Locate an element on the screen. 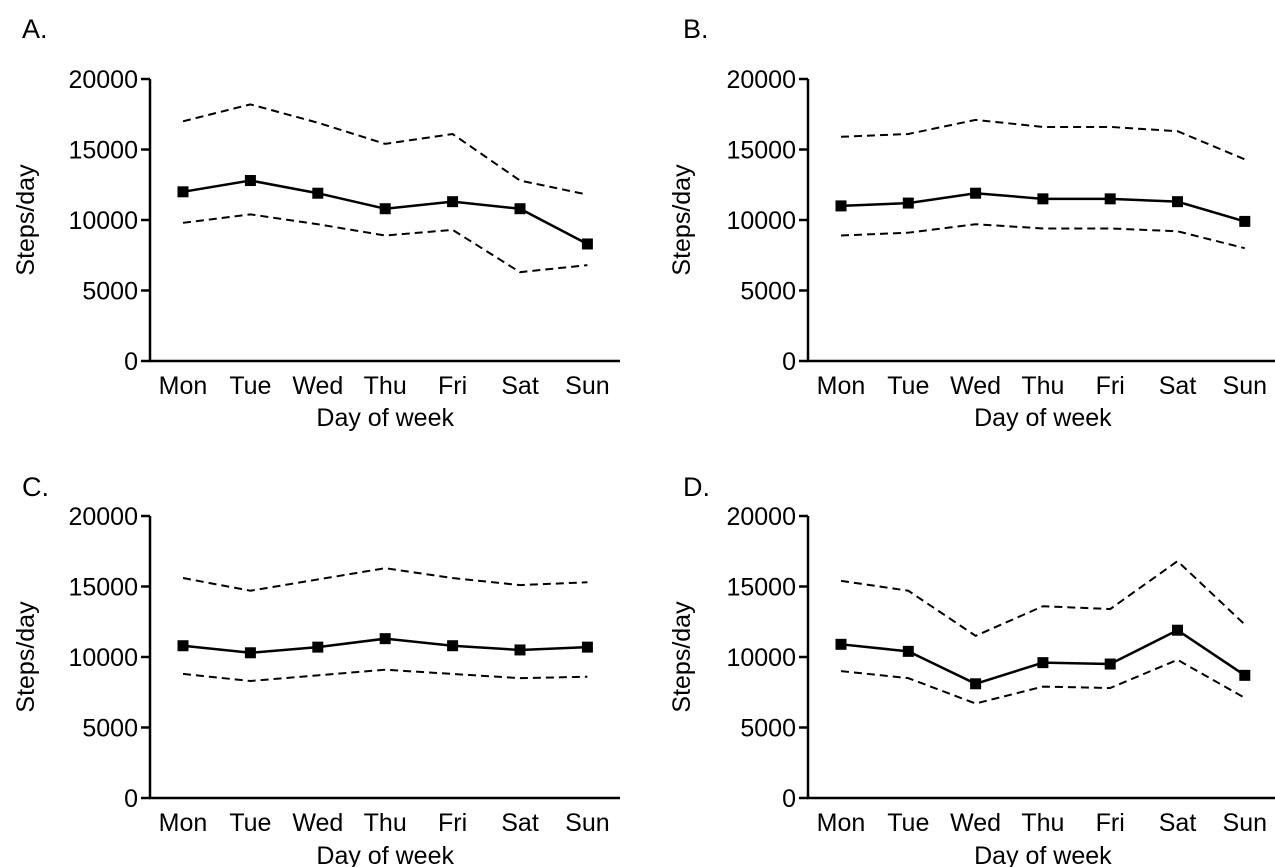  panel-c-x-tick-label: Fri is located at coordinates (452, 823).